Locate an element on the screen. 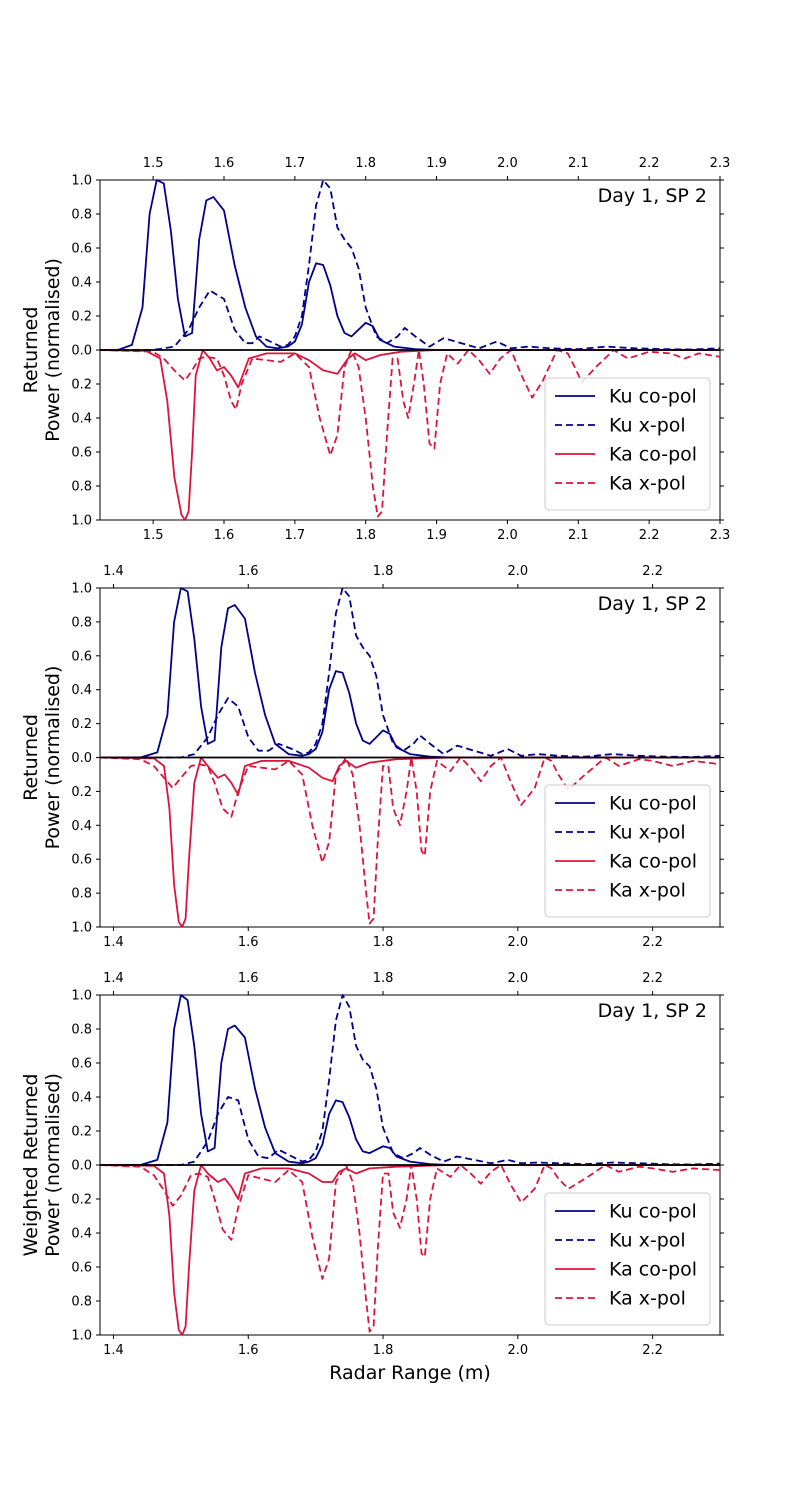  x-tick-label-bottom: 2.3 is located at coordinates (720, 535).